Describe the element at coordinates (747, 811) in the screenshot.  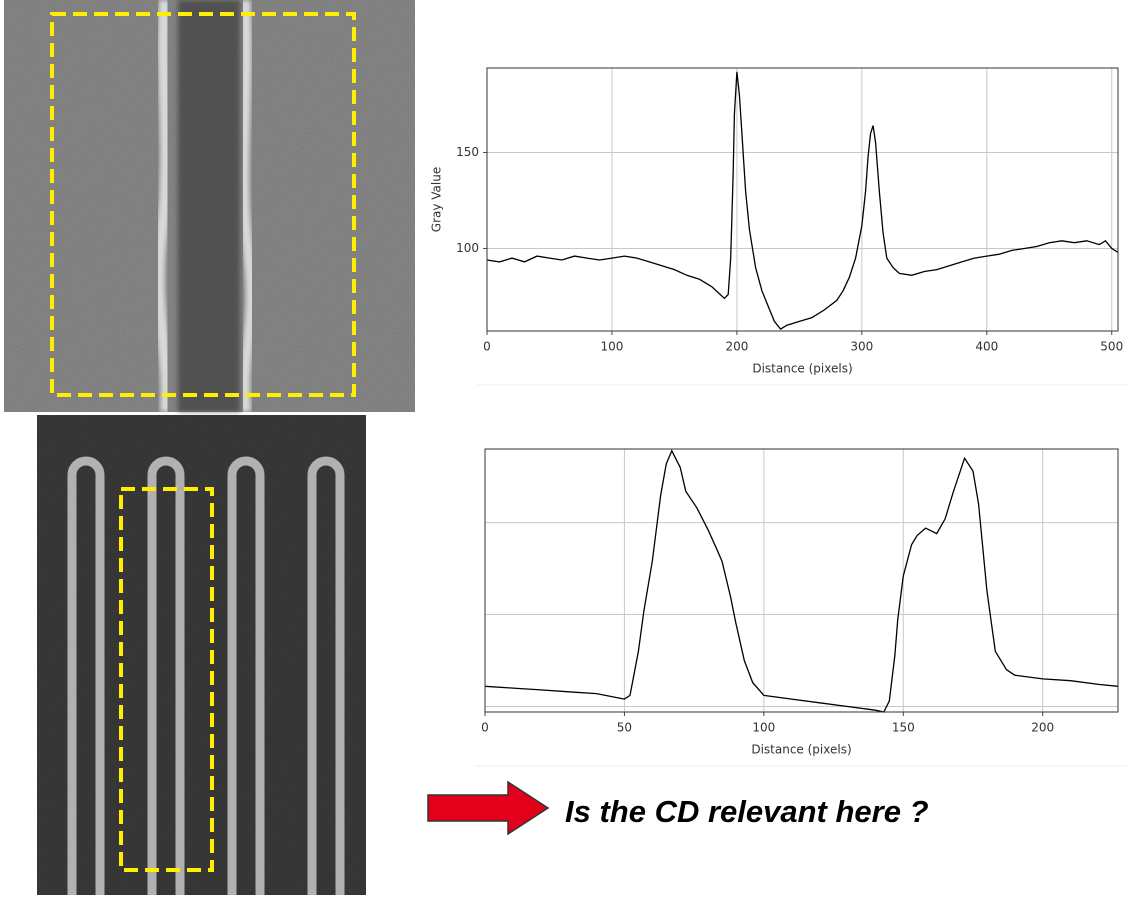
I see `caption: Is the CD relevant here ?` at that location.